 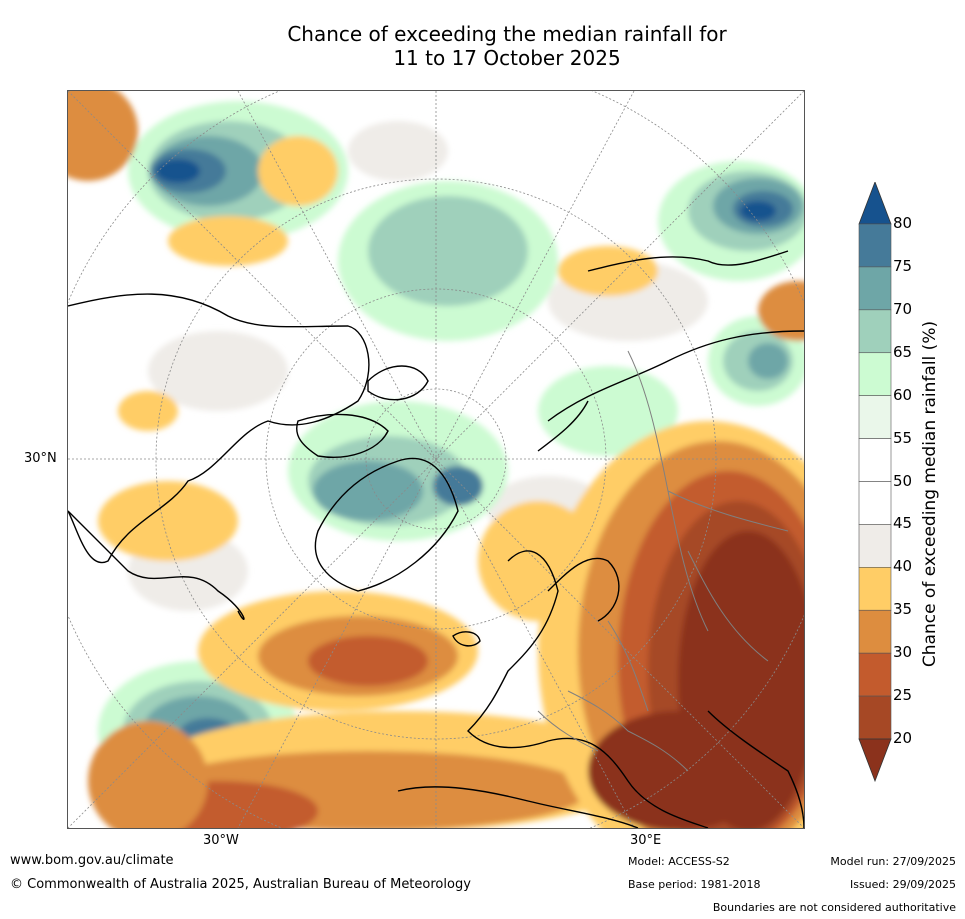 I want to click on footer-model-run: Model run: 27/09/2025, so click(x=893, y=861).